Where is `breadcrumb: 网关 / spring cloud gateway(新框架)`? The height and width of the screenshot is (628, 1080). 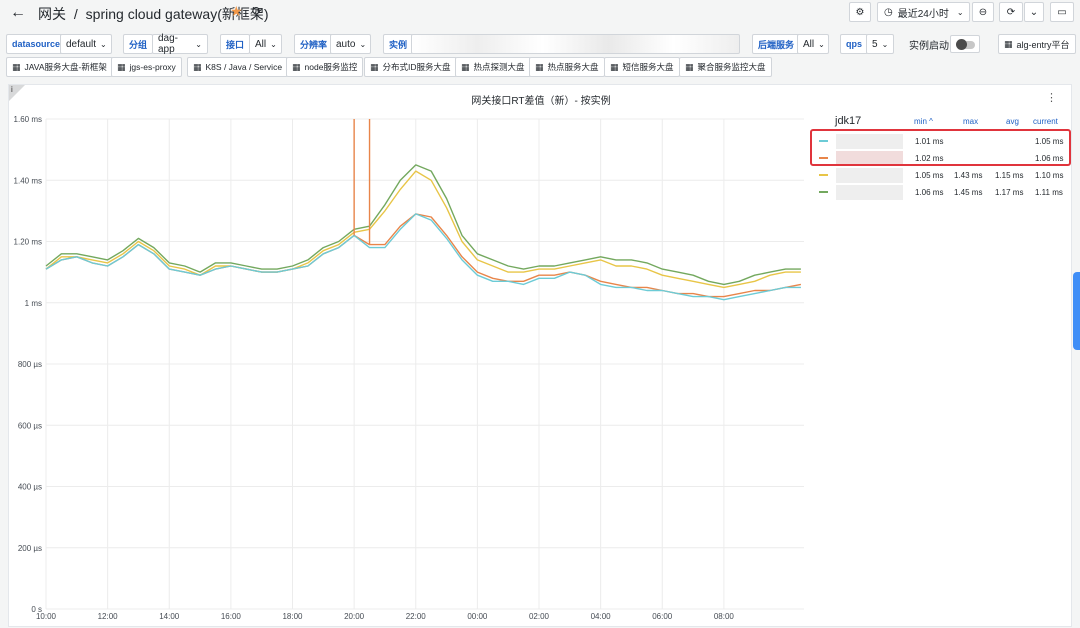
breadcrumb: 网关 / spring cloud gateway(新框架) is located at coordinates (153, 14).